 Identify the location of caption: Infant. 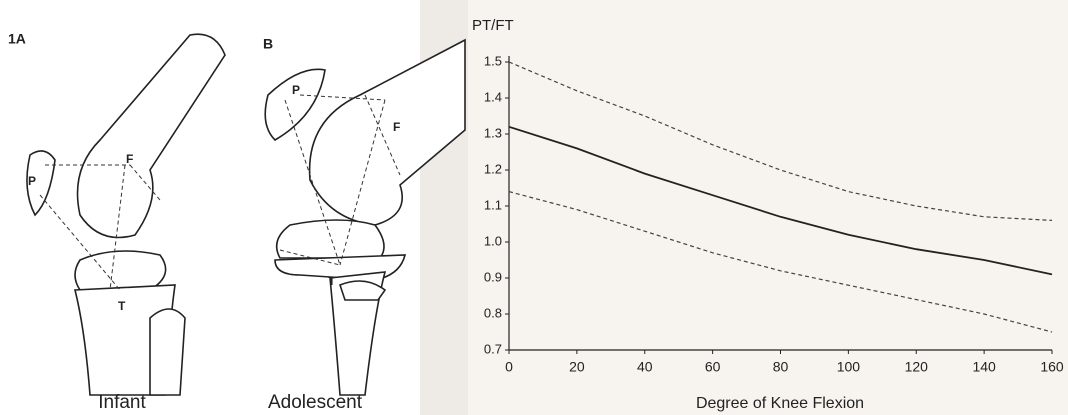
(122, 402).